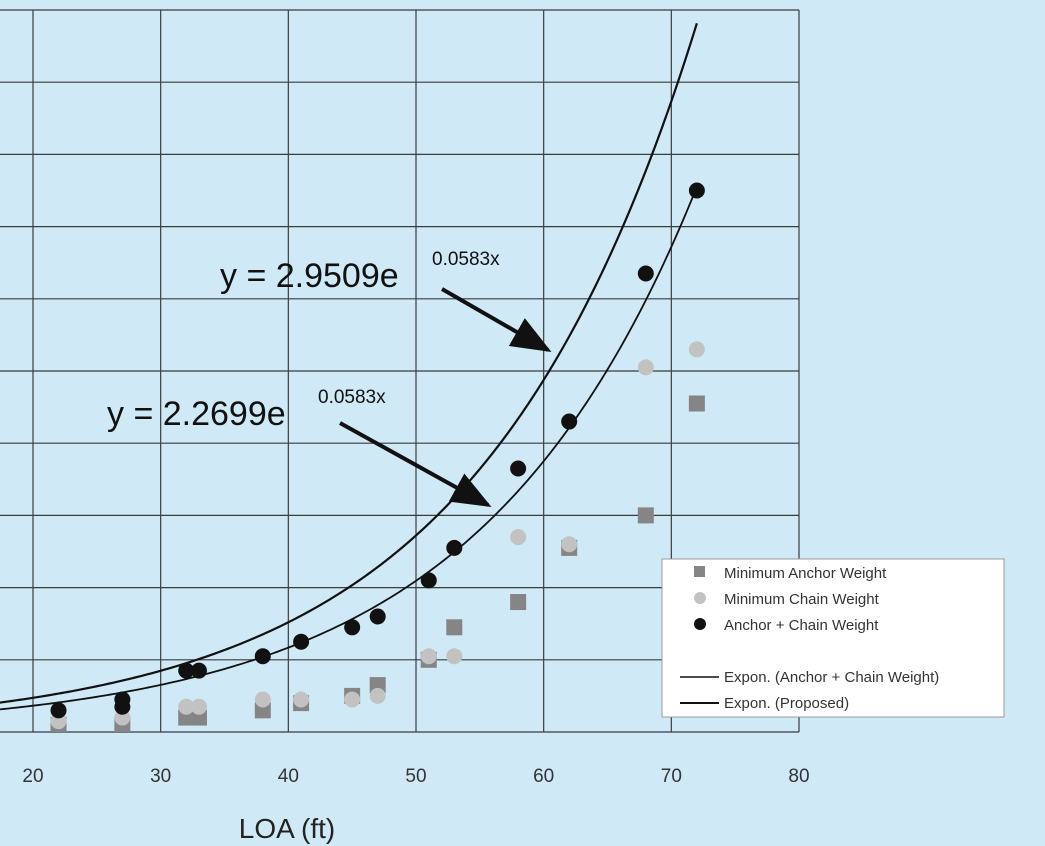 The image size is (1045, 846). I want to click on equation-annotation-fit: y = 2.2699e 0.0583x, so click(299, 447).